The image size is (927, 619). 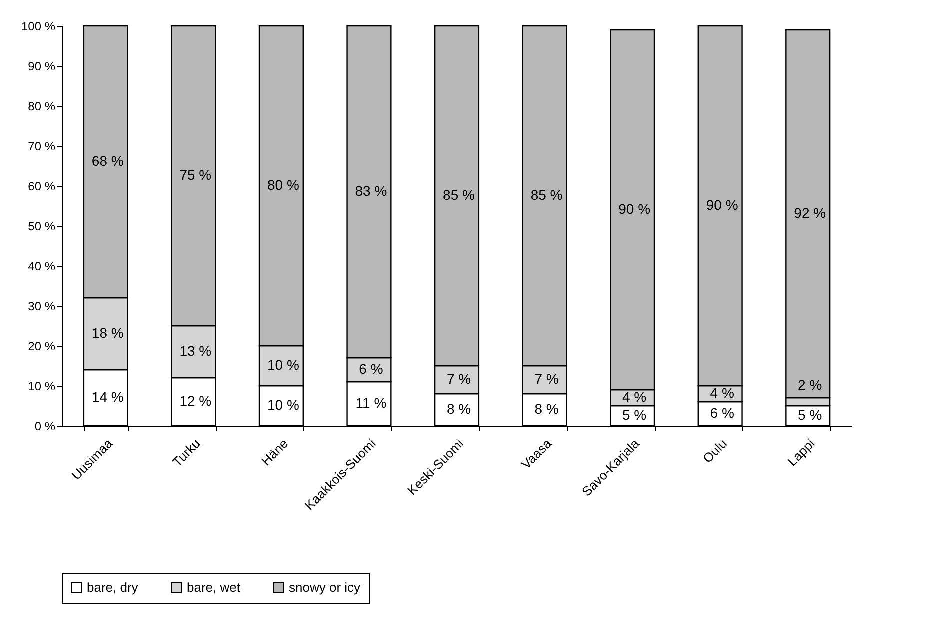 What do you see at coordinates (42, 147) in the screenshot?
I see `y-tick-label: 70 %` at bounding box center [42, 147].